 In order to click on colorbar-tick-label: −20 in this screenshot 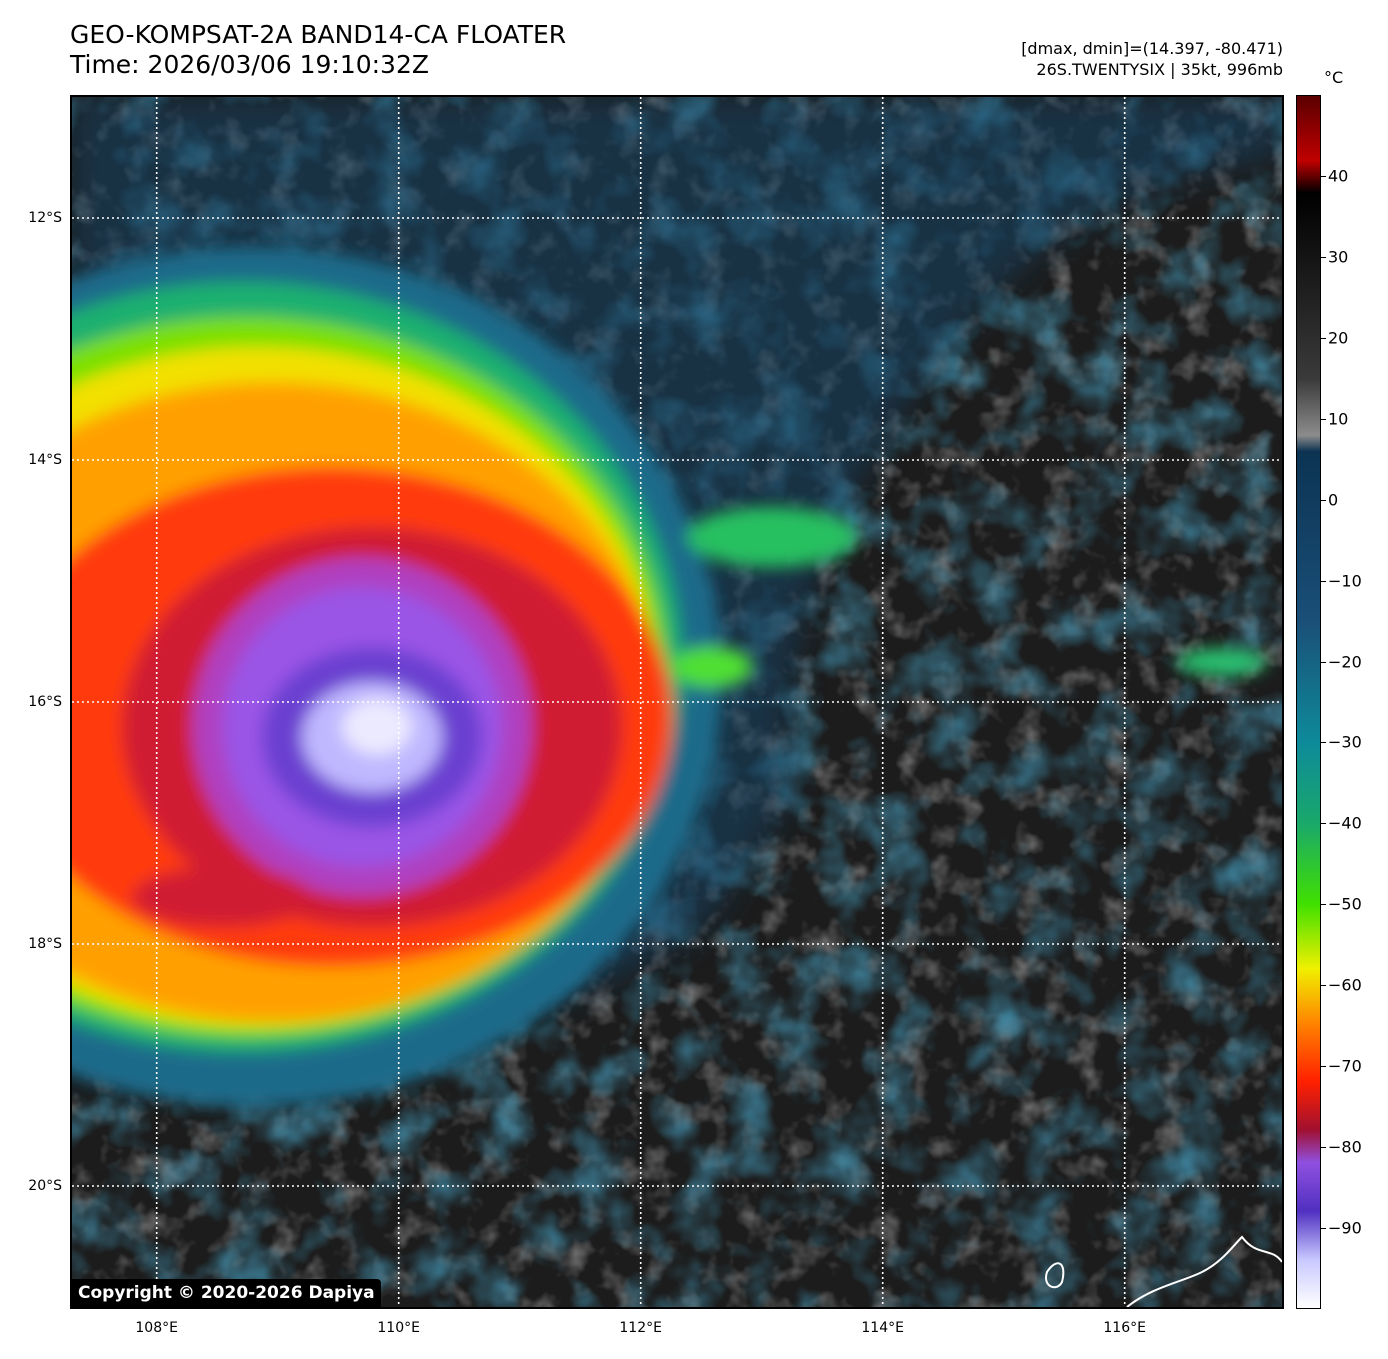, I will do `click(1345, 662)`.